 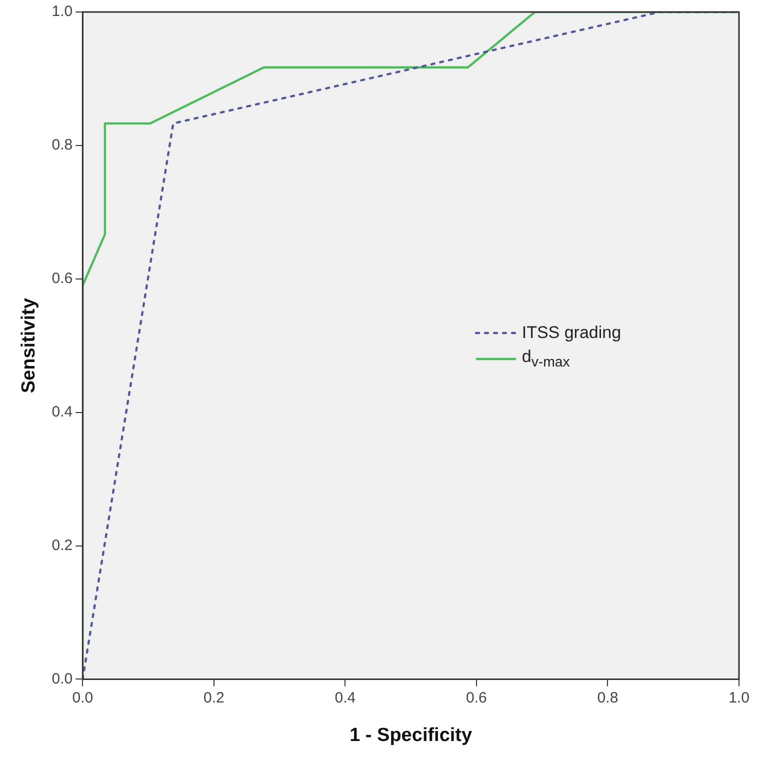 What do you see at coordinates (213, 697) in the screenshot?
I see `x-tick-label: 0.2` at bounding box center [213, 697].